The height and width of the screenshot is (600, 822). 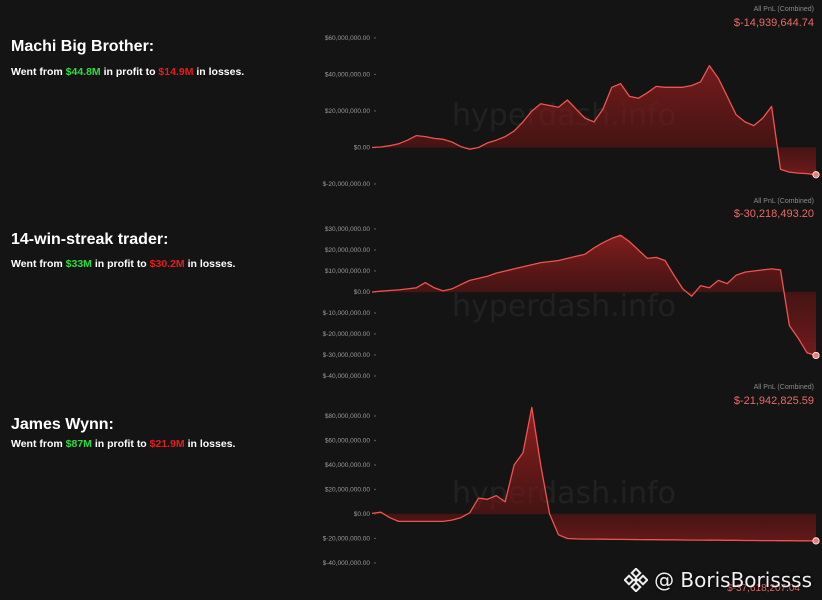 I want to click on loss-amount: $30.2M, so click(x=167, y=264).